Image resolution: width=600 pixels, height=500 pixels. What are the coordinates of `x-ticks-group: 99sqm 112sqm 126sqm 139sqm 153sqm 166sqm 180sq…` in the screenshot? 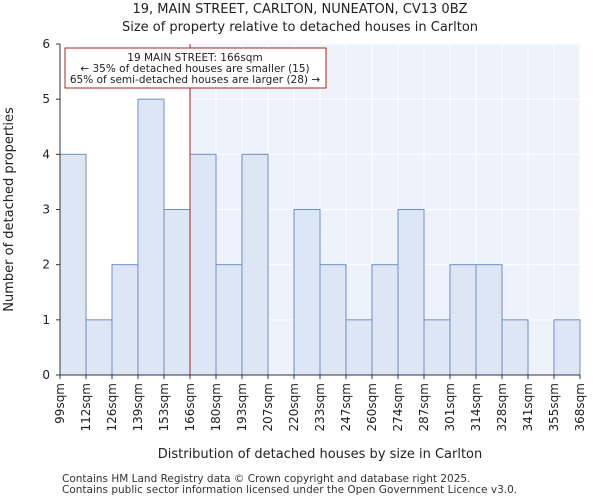 It's located at (320, 403).